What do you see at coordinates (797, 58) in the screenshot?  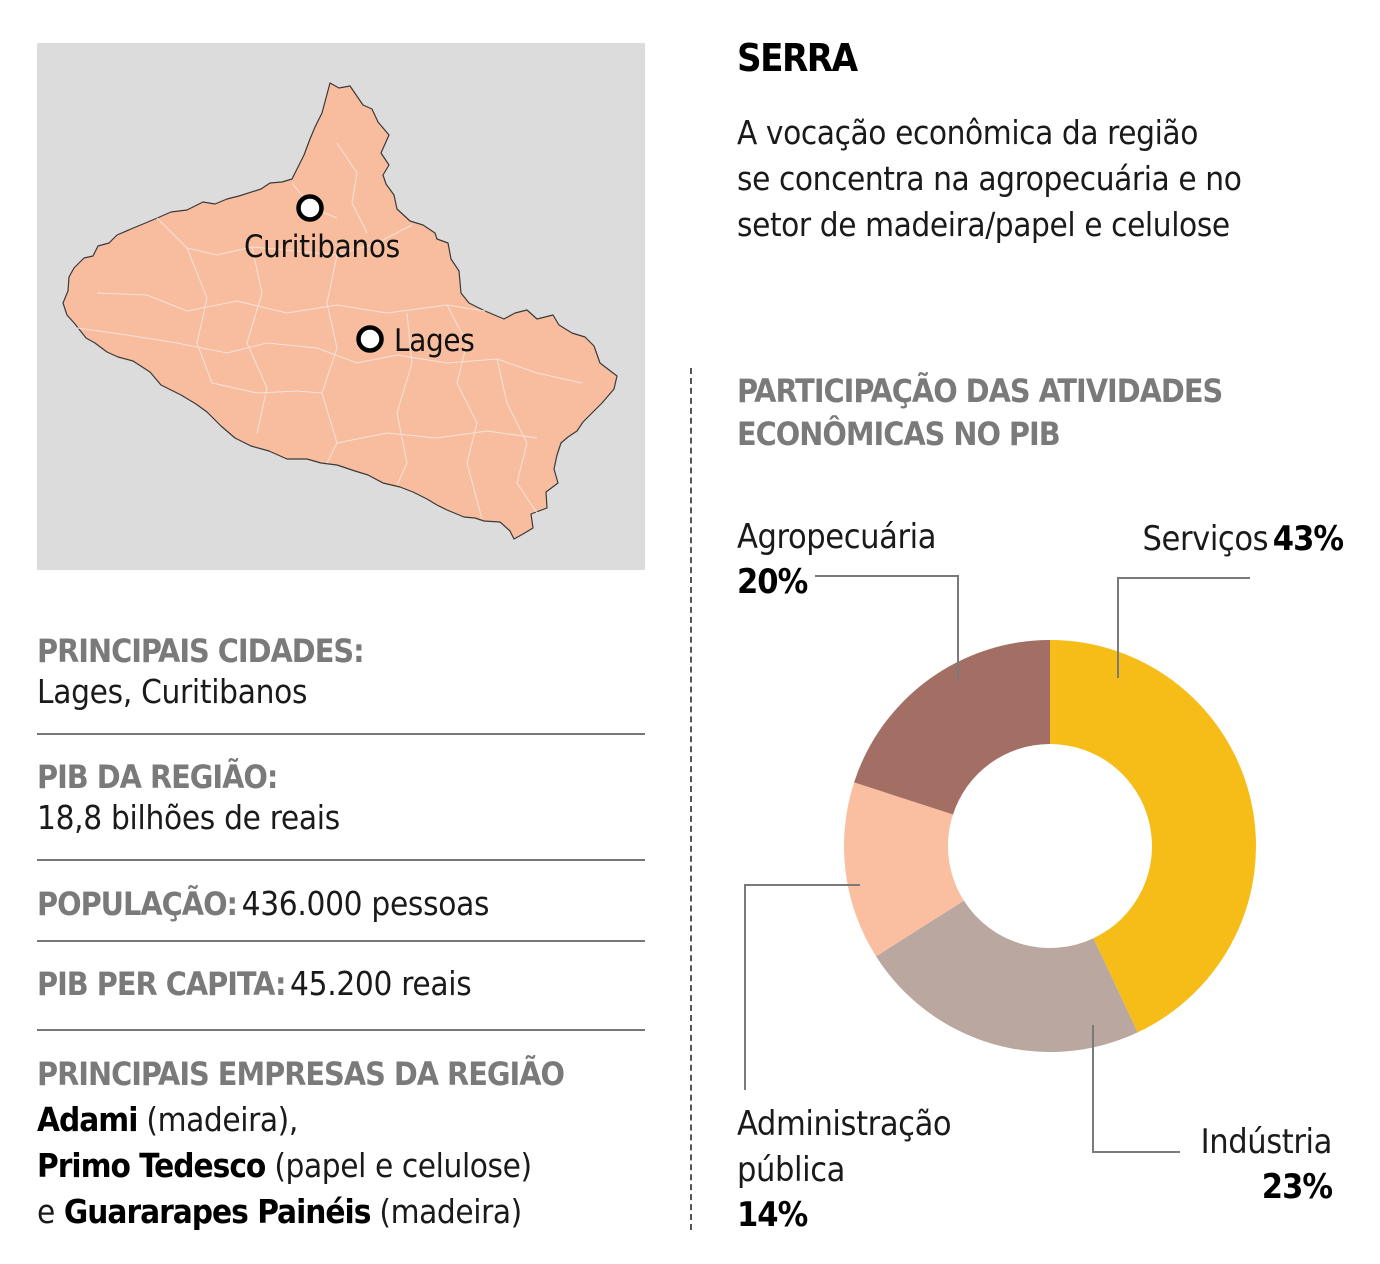 I see `page-title: SERRA` at bounding box center [797, 58].